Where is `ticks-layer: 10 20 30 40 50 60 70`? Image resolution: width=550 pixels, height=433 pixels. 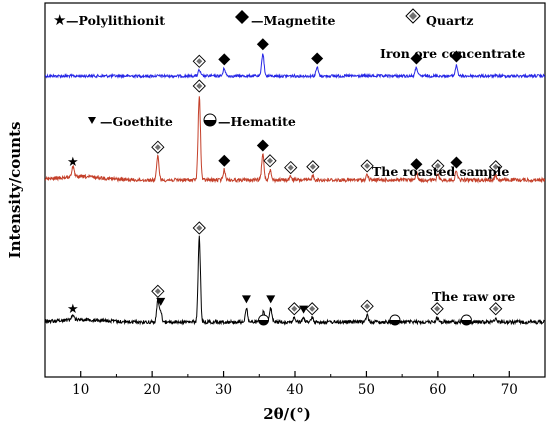
ticks-layer: 10 20 30 40 50 60 70 is located at coordinates (295, 384).